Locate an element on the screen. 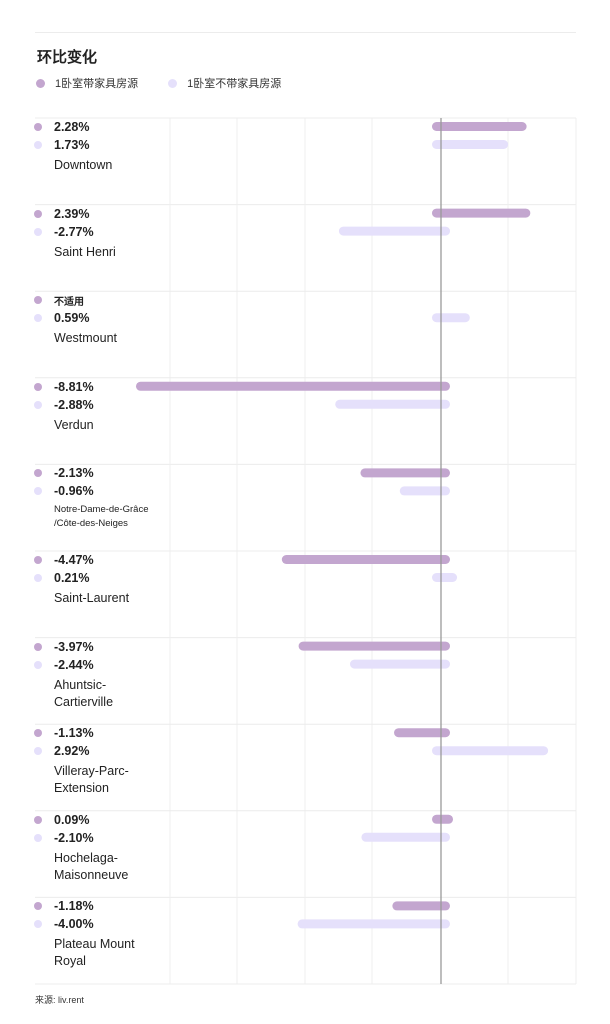 Image resolution: width=610 pixels, height=1024 pixels. value-label-furnished: -2.13% is located at coordinates (101, 473).